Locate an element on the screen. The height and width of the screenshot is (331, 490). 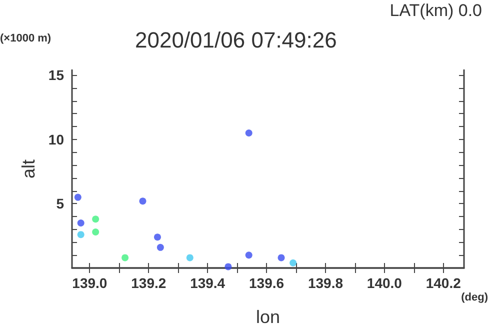
x-tick-label: 139.6 is located at coordinates (266, 283).